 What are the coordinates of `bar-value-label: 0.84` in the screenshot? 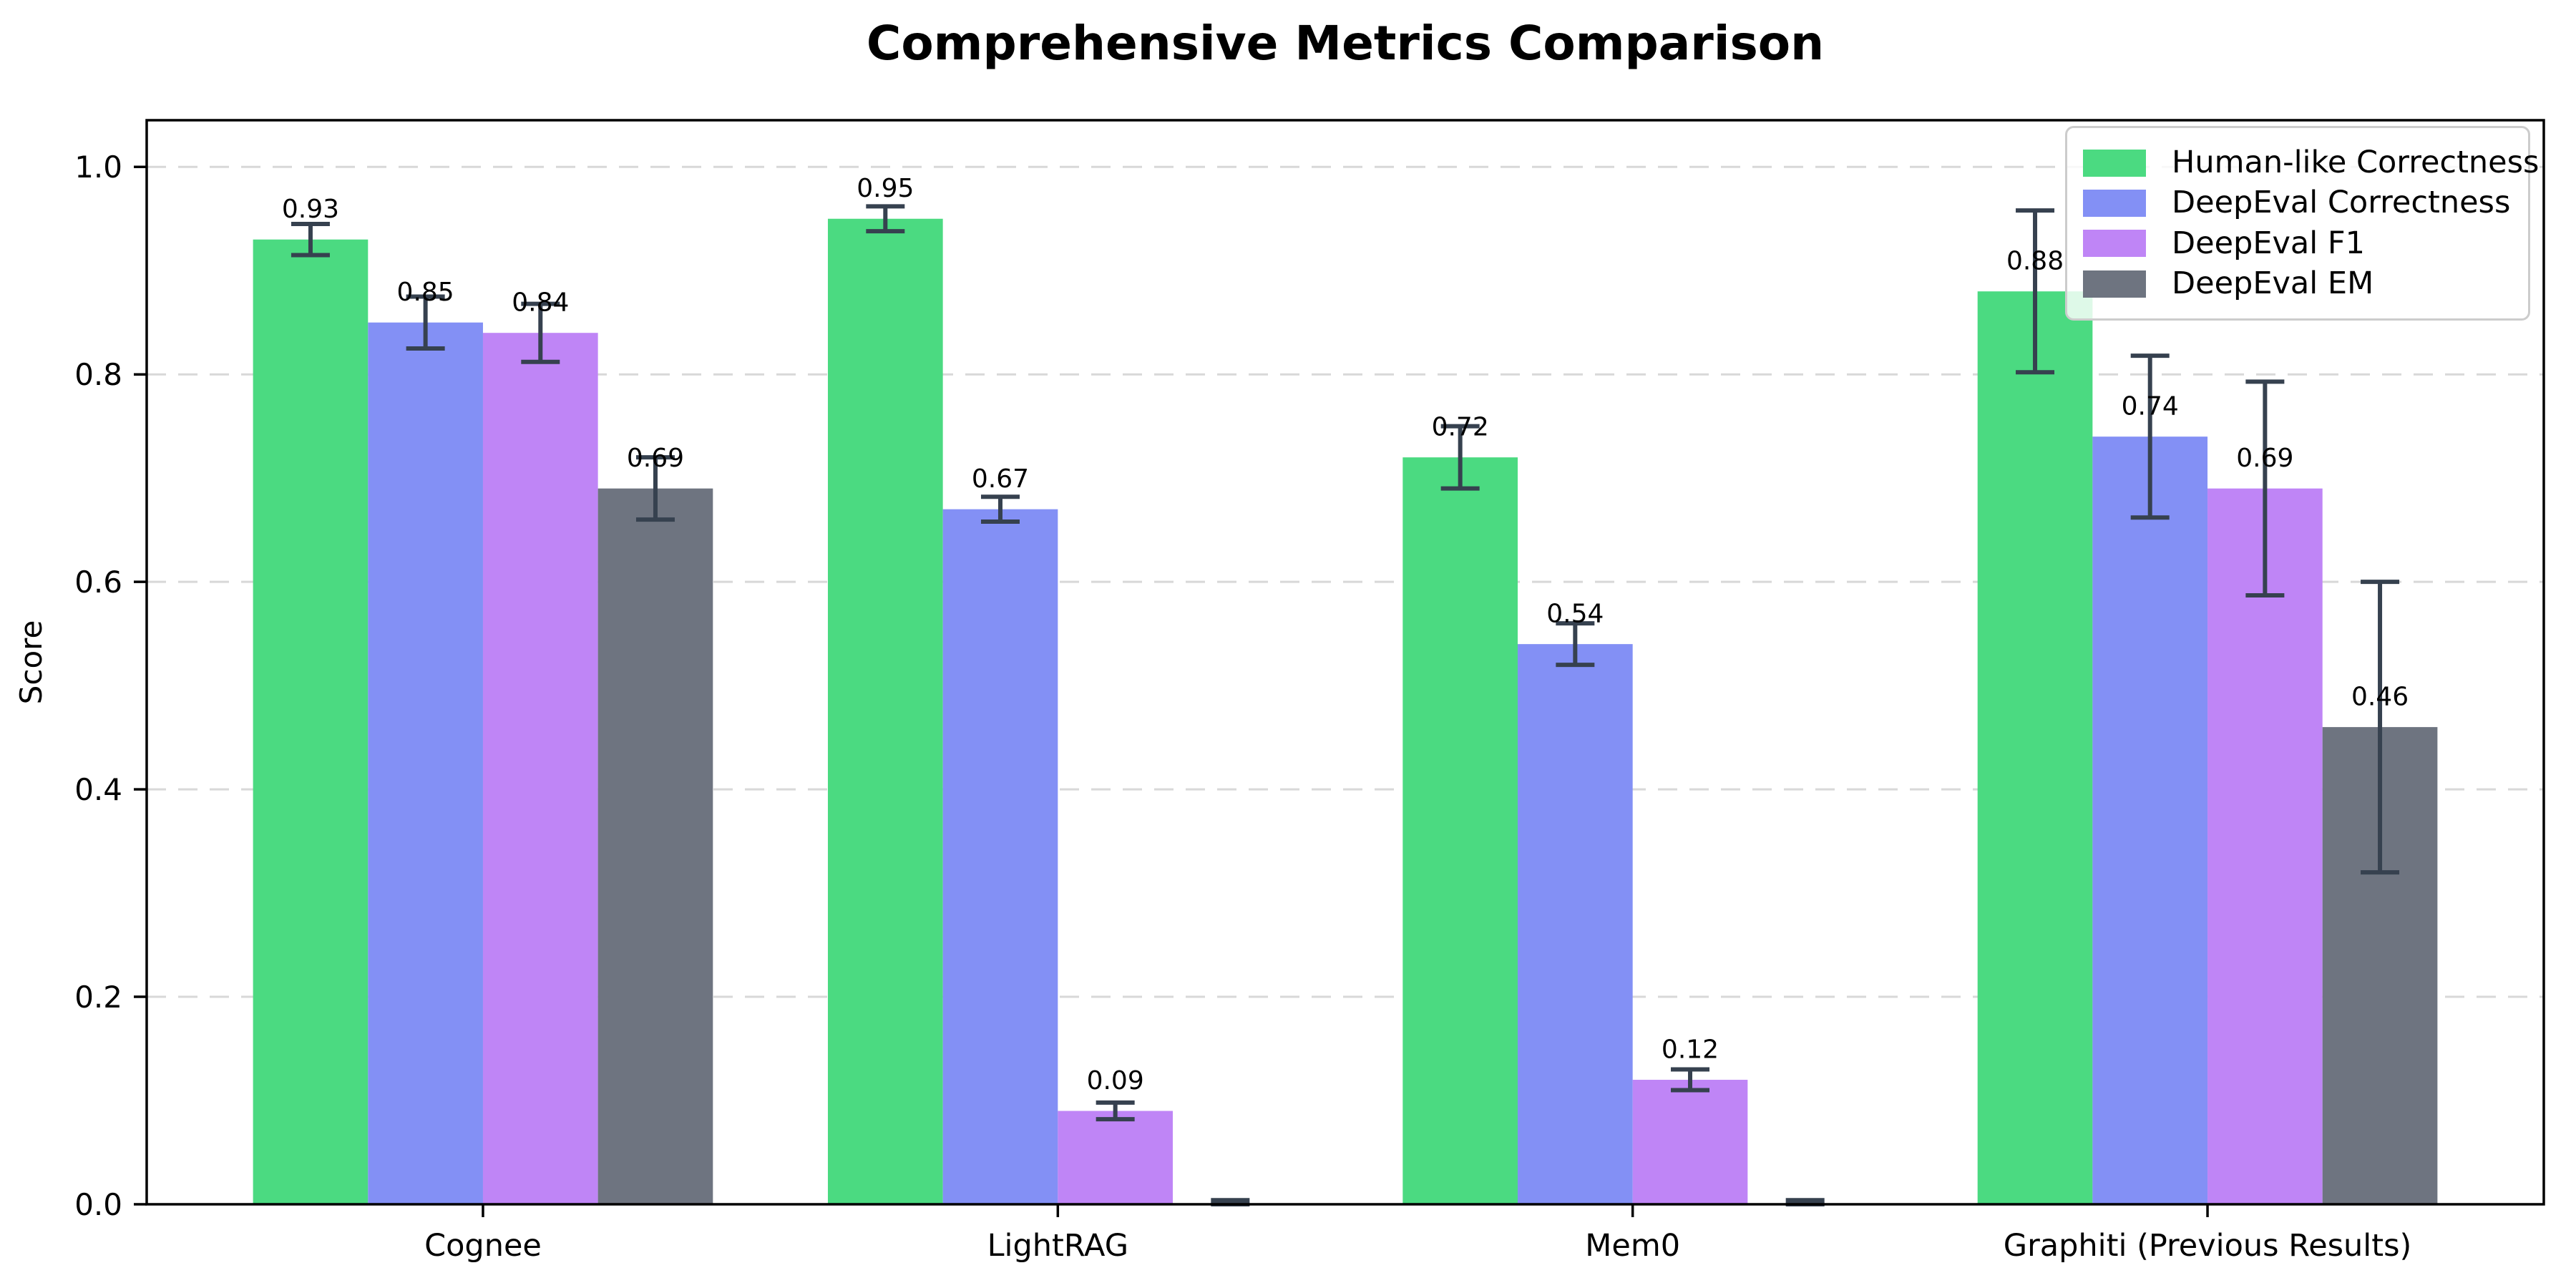 It's located at (540, 303).